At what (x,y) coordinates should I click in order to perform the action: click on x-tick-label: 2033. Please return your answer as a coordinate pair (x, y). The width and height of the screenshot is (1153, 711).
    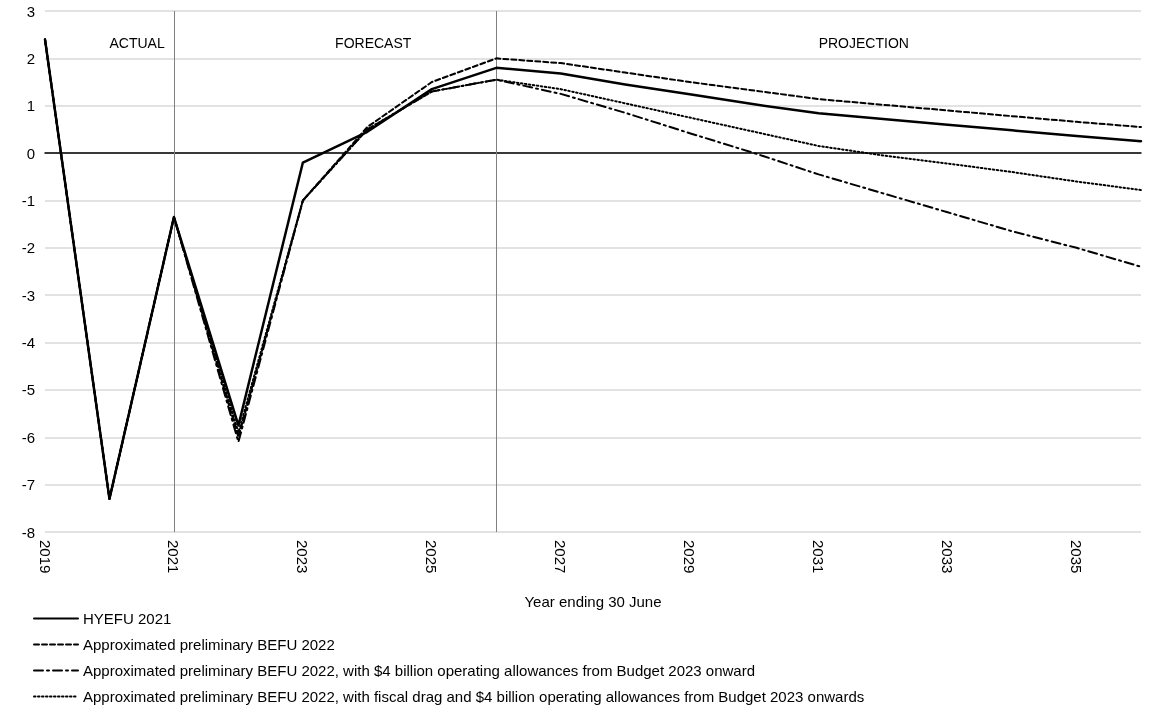
    Looking at the image, I should click on (948, 557).